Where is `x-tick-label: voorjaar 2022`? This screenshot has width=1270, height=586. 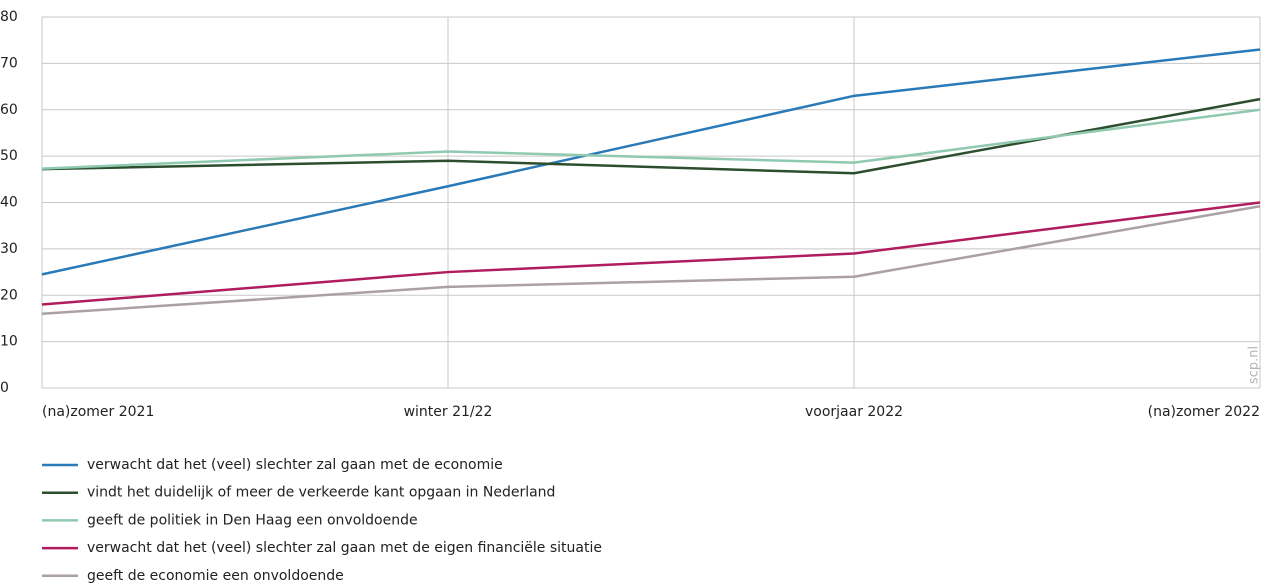 x-tick-label: voorjaar 2022 is located at coordinates (854, 412).